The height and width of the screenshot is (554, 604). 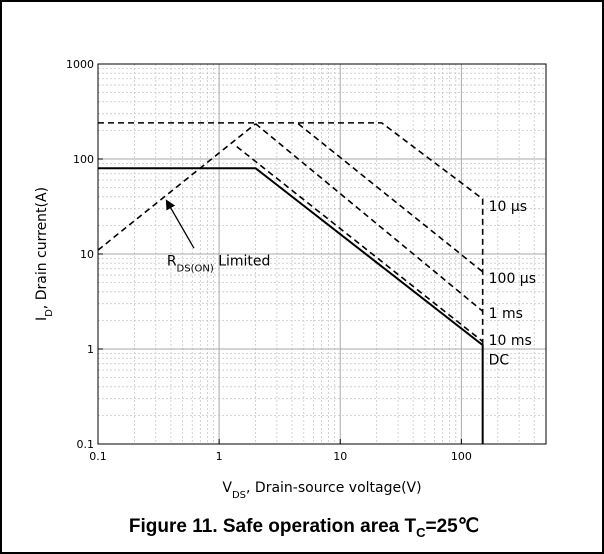 I want to click on series-10ms, so click(x=360, y=244).